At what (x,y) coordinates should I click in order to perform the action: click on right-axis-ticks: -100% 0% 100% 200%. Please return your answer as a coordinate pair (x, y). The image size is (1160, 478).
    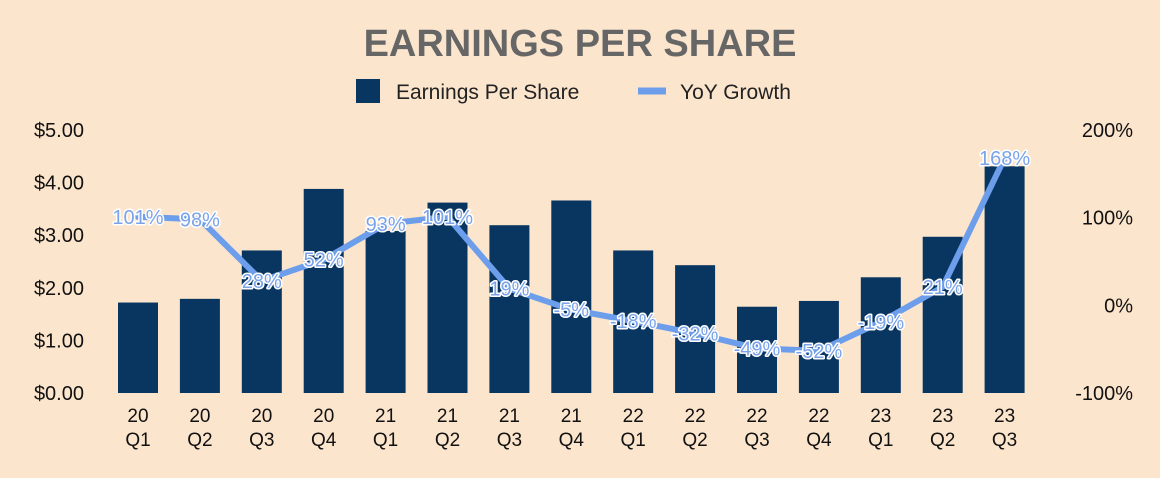
    Looking at the image, I should click on (1104, 262).